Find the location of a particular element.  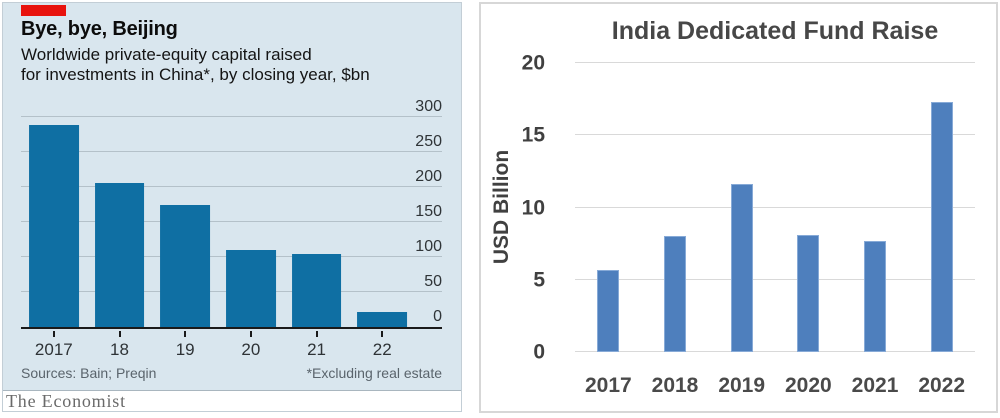

economist-logo-text: The Economist is located at coordinates (66, 401).